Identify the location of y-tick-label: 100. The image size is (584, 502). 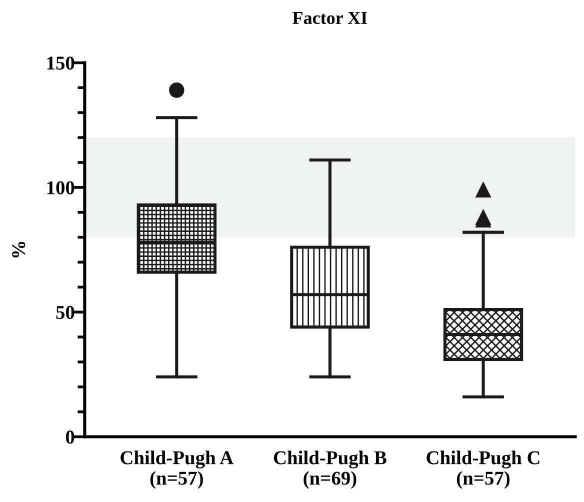
(60, 187).